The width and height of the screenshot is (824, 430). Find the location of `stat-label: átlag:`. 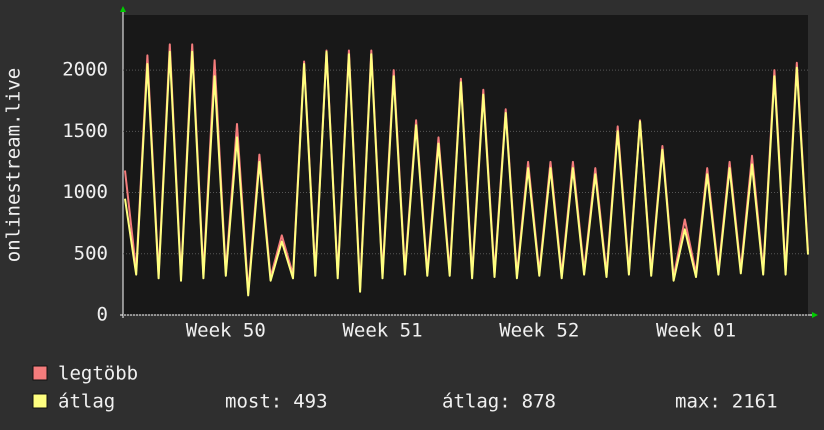

stat-label: átlag: is located at coordinates (476, 402).